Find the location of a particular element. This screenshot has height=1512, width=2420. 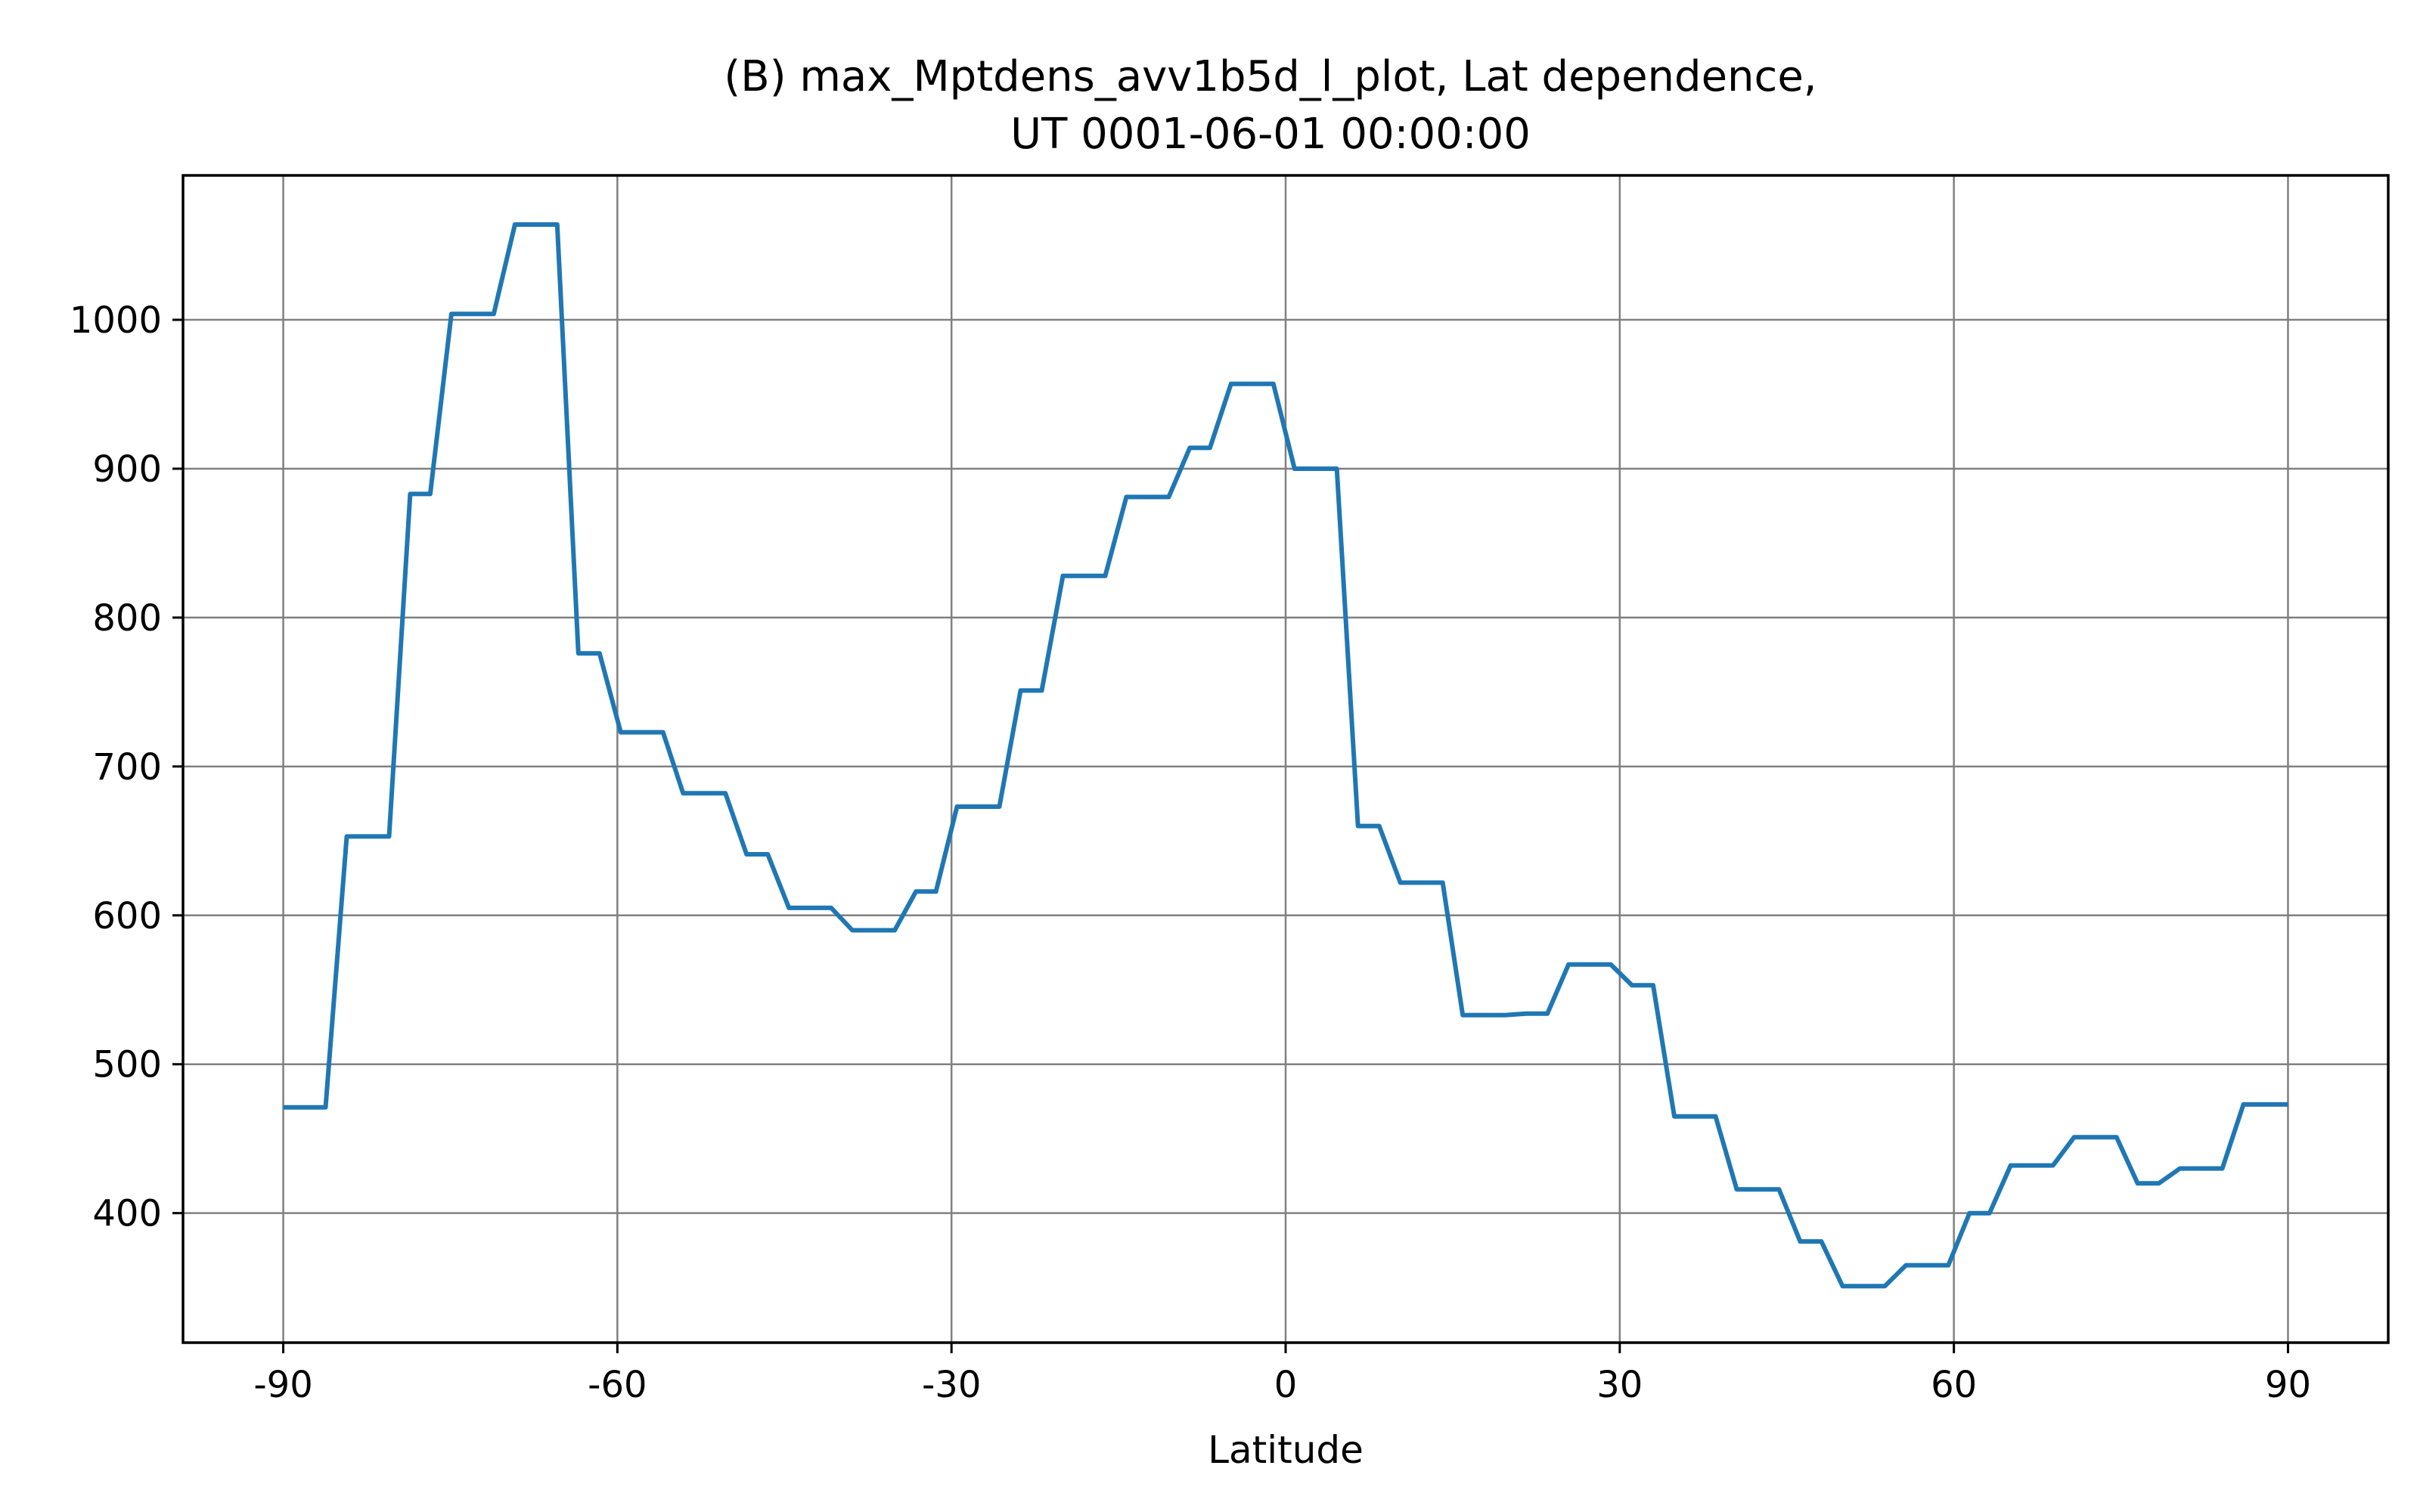

x-tick-label: -30 is located at coordinates (951, 1385).